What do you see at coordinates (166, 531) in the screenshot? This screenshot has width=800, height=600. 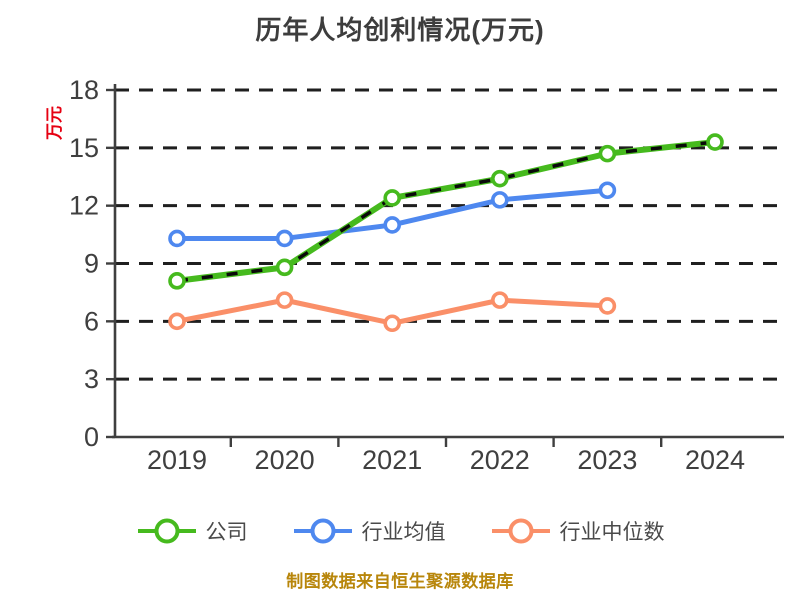 I see `legend-marker-company` at bounding box center [166, 531].